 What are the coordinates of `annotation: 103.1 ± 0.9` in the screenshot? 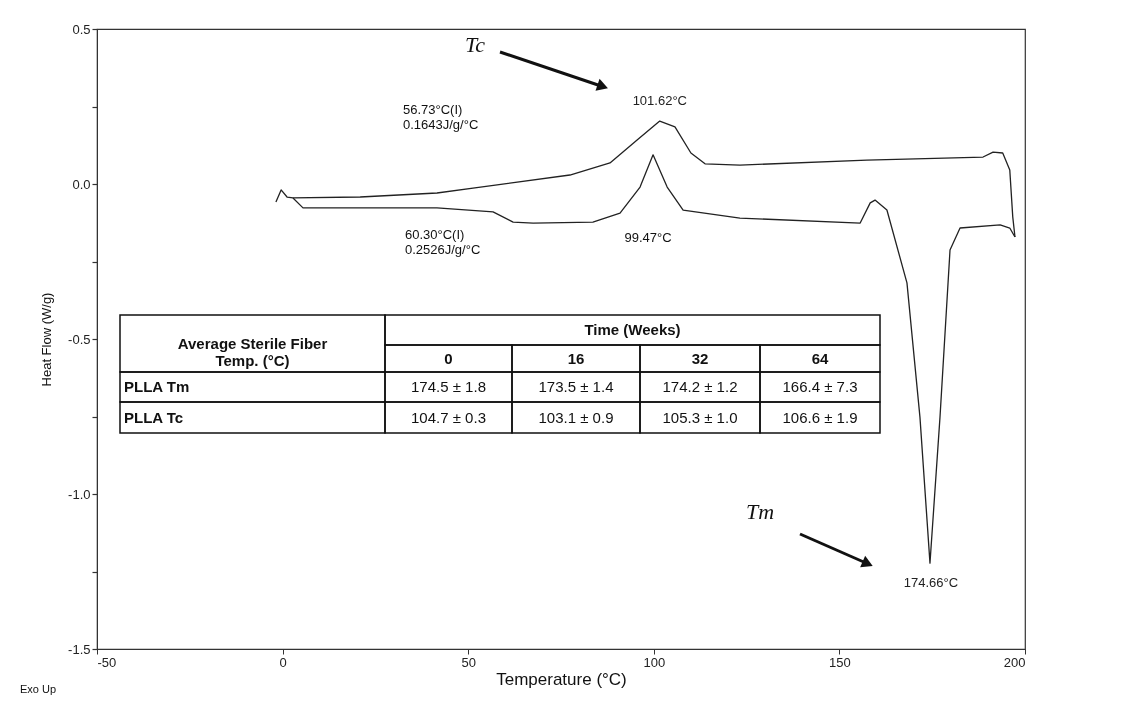 It's located at (576, 417).